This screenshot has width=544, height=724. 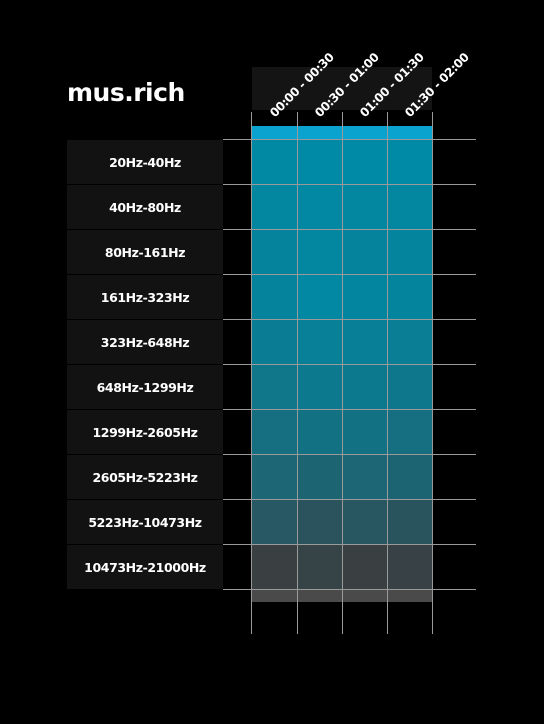 I want to click on row-label: 80Hz-161Hz, so click(x=145, y=252).